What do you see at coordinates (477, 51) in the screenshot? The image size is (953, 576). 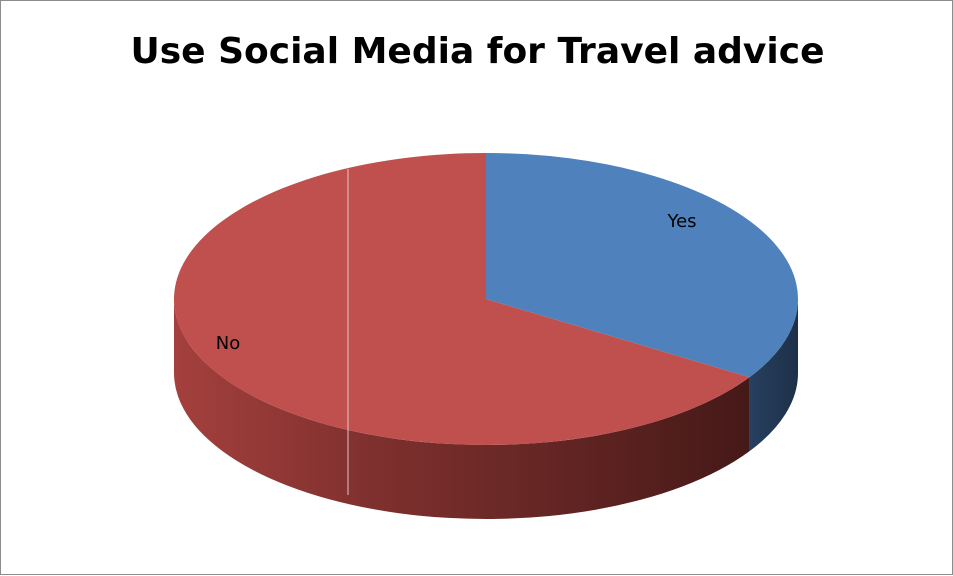 I see `chart-title: Use Social Media for Travel advice` at bounding box center [477, 51].